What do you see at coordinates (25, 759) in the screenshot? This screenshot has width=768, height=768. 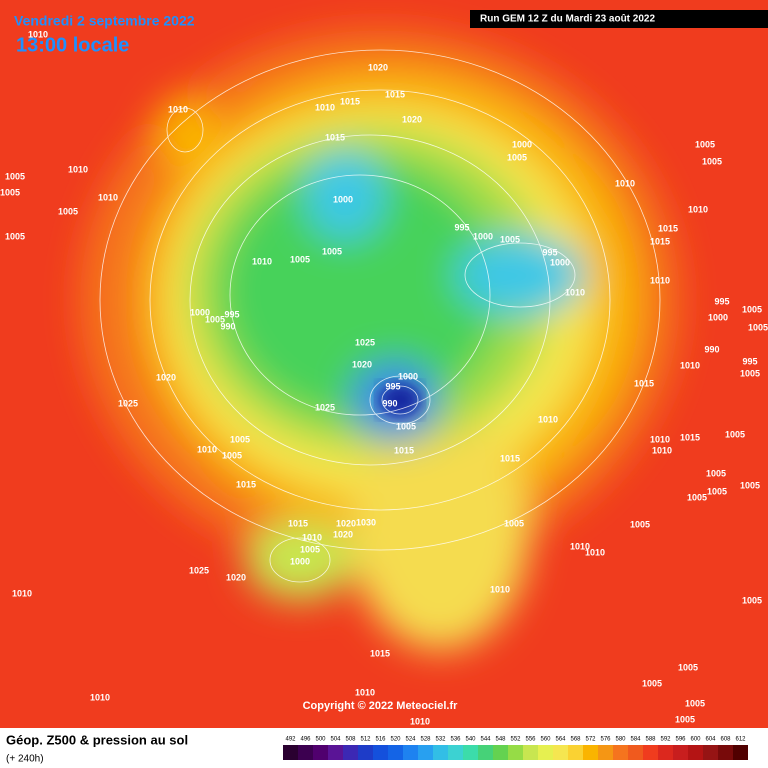 I see `legend-lead: (+ 240h)` at bounding box center [25, 759].